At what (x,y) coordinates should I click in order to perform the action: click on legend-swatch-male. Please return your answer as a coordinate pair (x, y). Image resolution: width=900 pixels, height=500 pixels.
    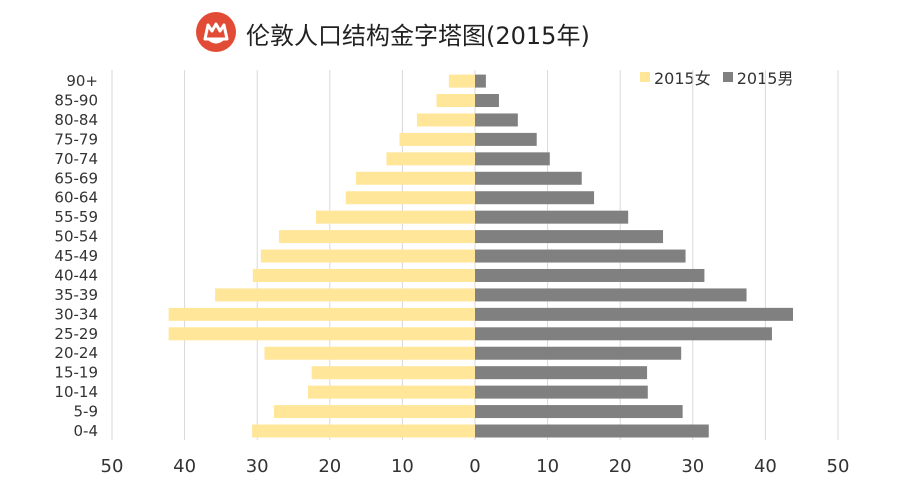
    Looking at the image, I should click on (727, 77).